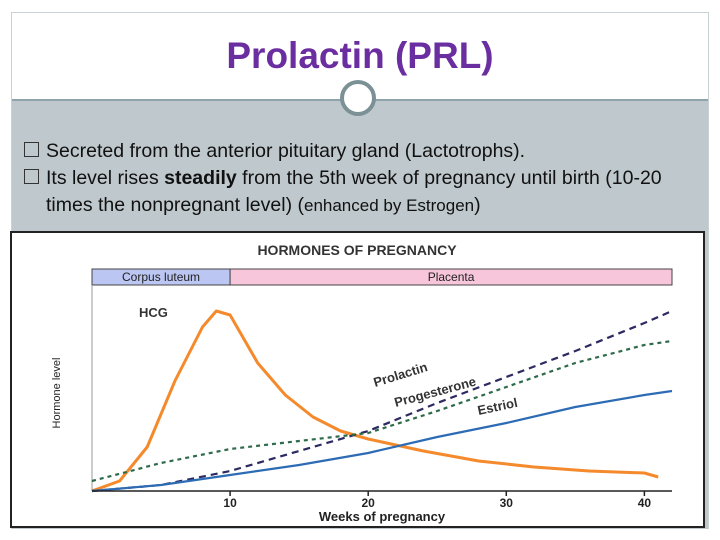  Describe the element at coordinates (153, 312) in the screenshot. I see `series-label: HCG` at that location.